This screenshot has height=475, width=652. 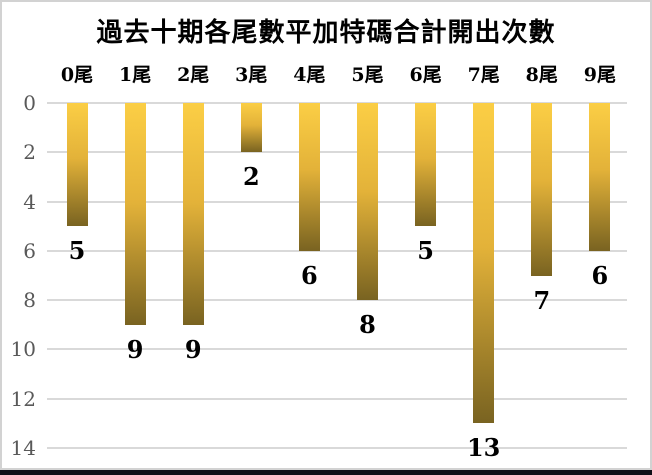 What do you see at coordinates (326, 33) in the screenshot?
I see `chart-title: 過去十期各尾數平加特碼合計開出次數` at bounding box center [326, 33].